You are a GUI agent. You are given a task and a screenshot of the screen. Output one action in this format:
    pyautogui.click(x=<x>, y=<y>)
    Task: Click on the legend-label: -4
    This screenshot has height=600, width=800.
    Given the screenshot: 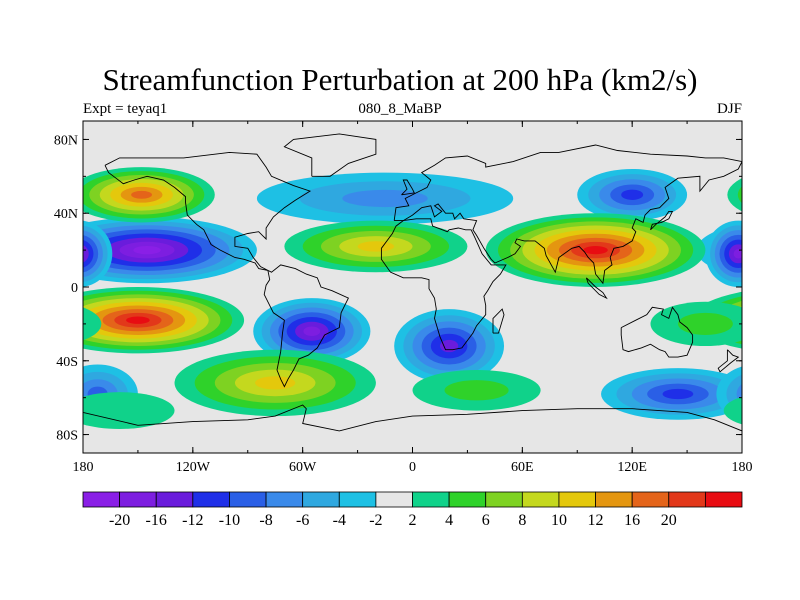 What is the action you would take?
    pyautogui.click(x=339, y=520)
    